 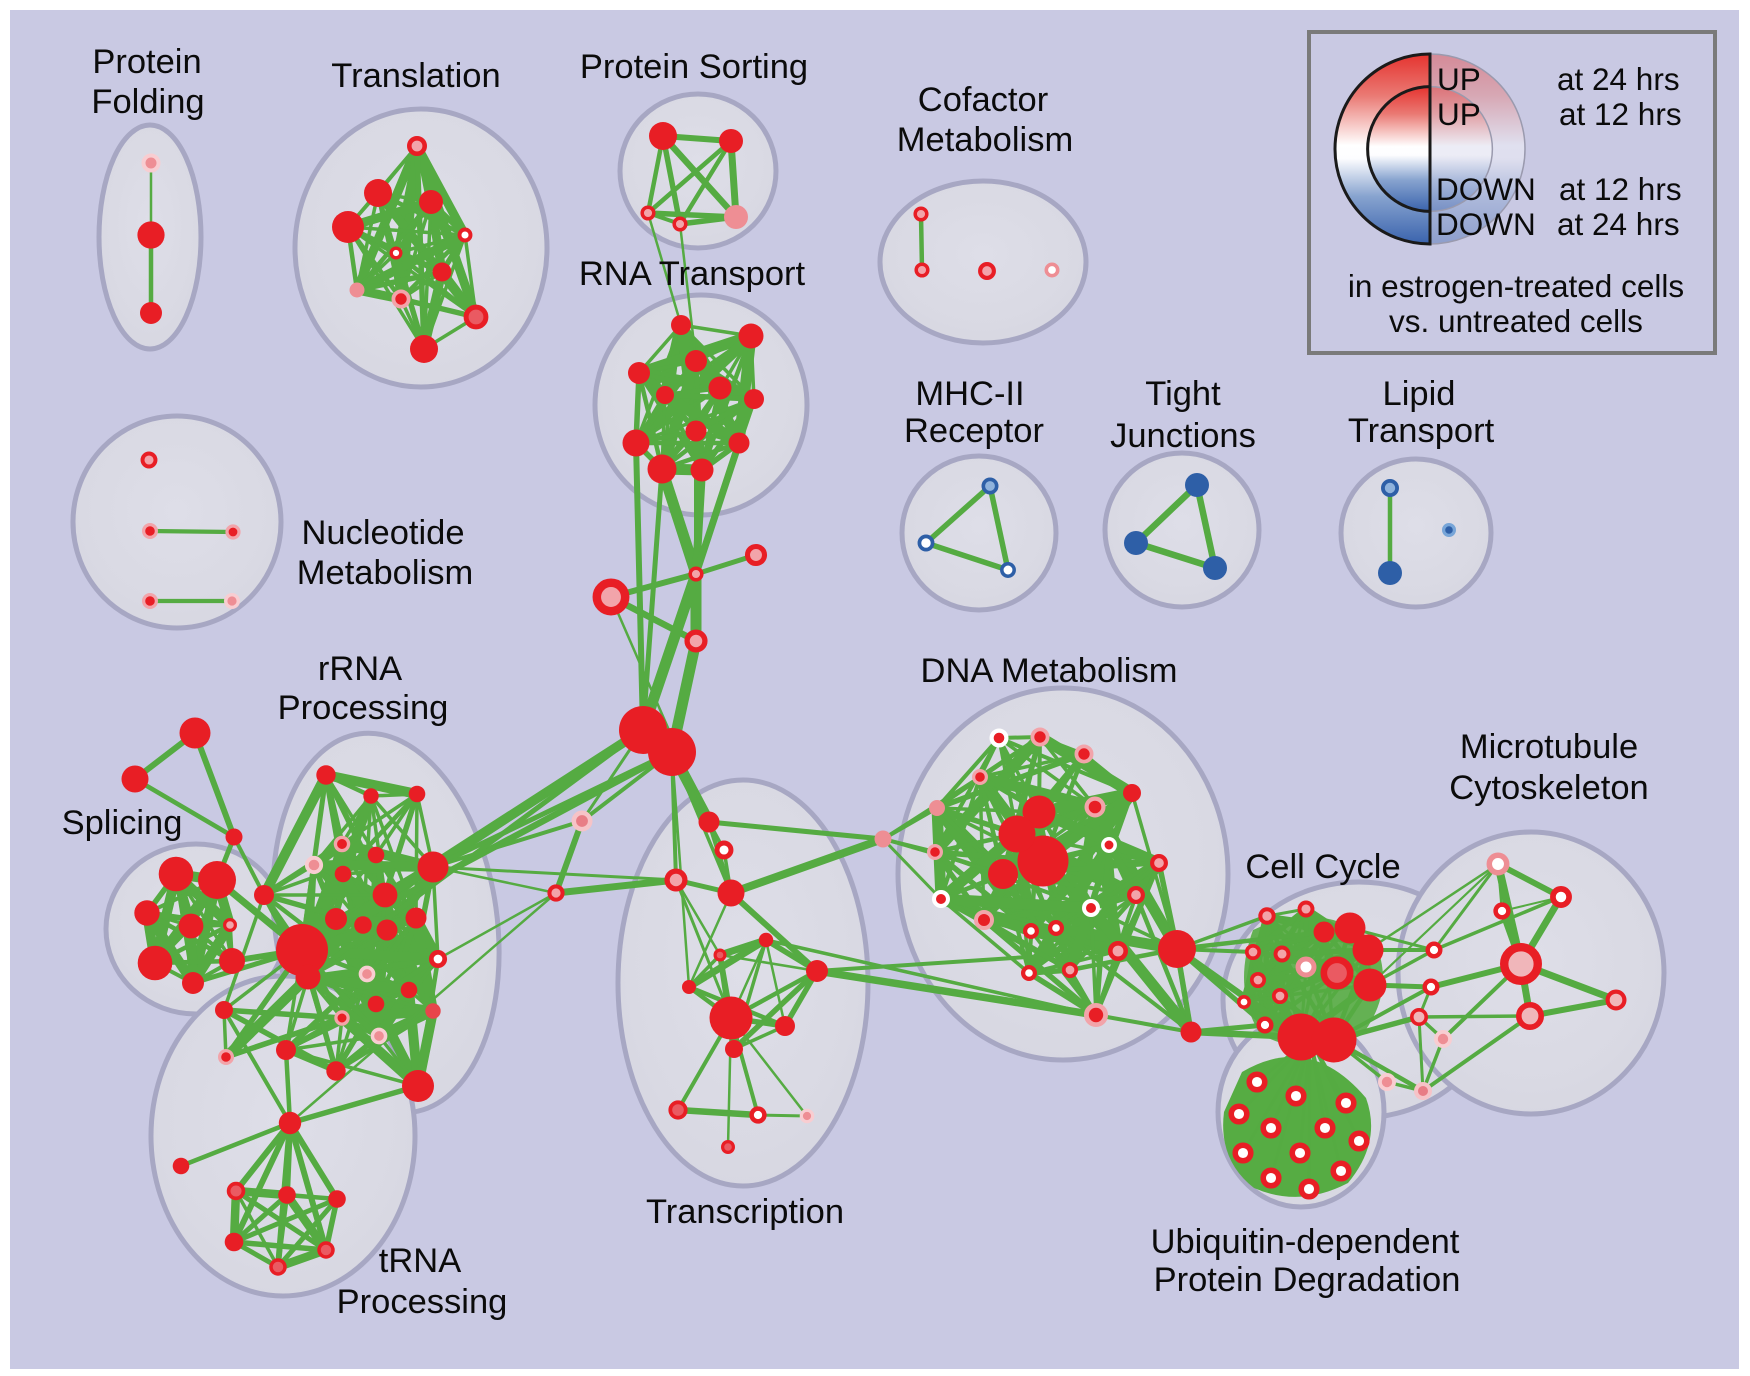 What do you see at coordinates (1516, 286) in the screenshot?
I see `svg-text: in estrogen-treated cells` at bounding box center [1516, 286].